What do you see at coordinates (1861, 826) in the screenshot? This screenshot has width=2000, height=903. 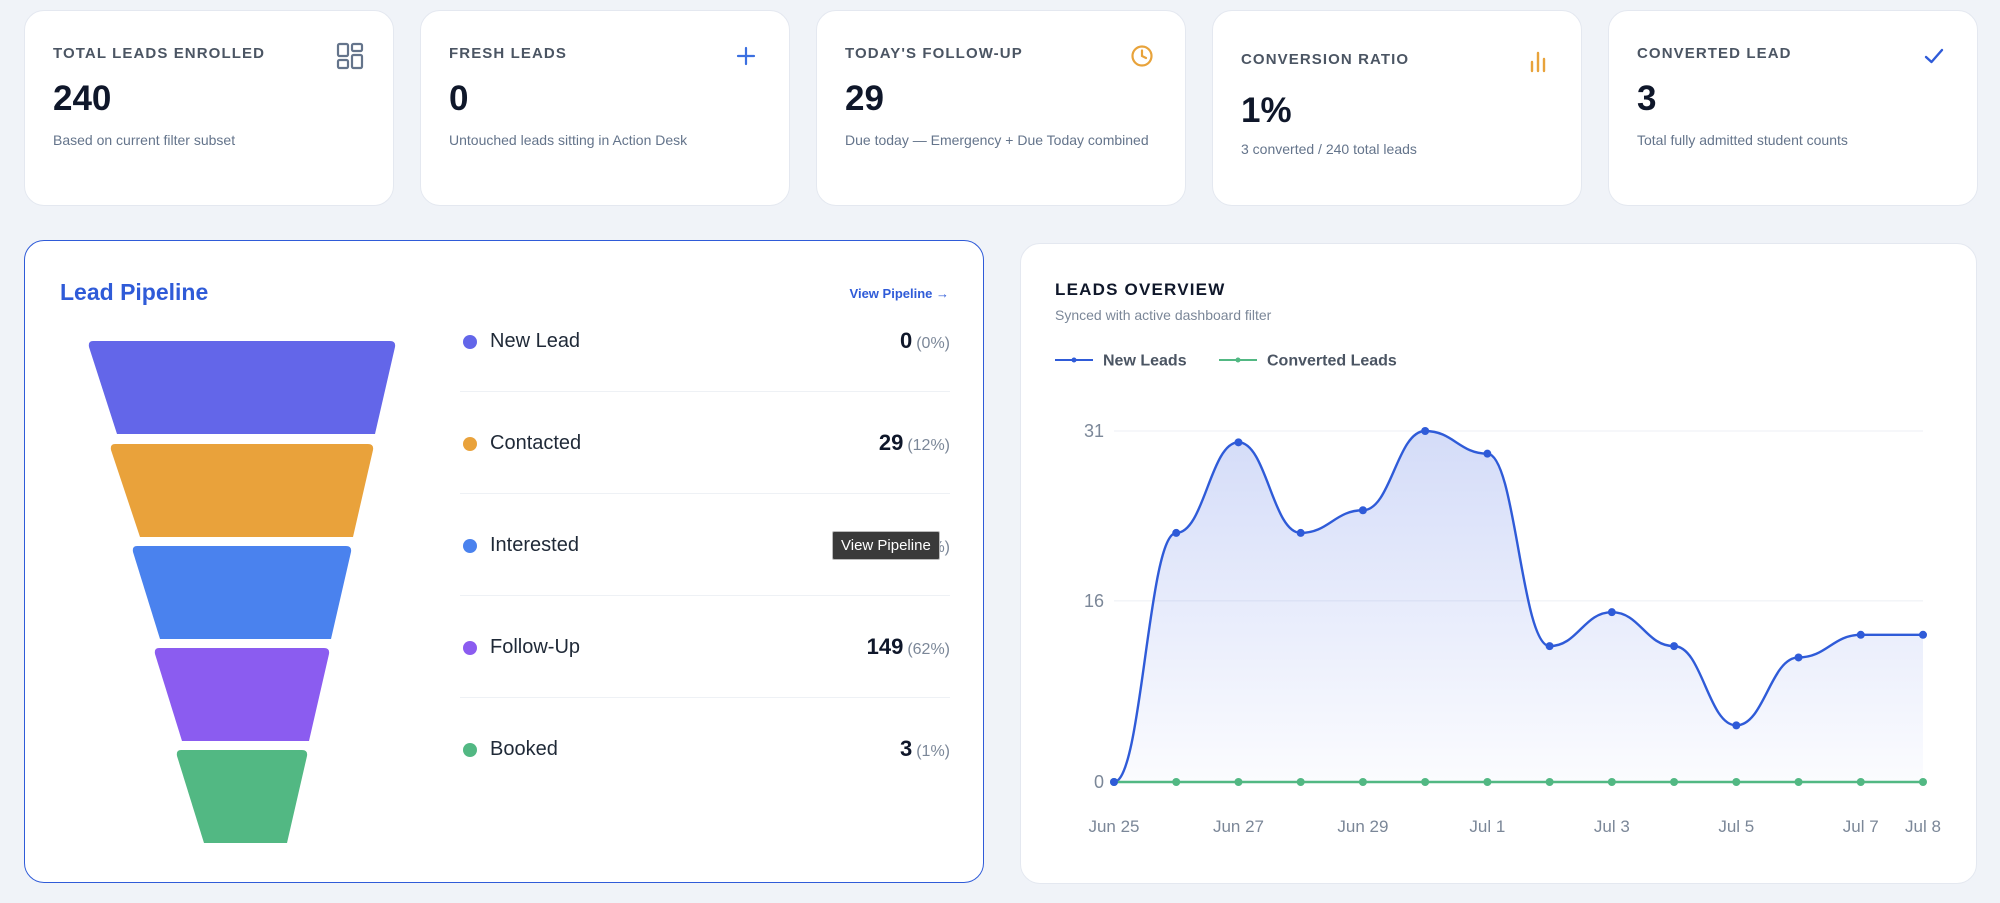 I see `x-tick-label: Jul 7` at bounding box center [1861, 826].